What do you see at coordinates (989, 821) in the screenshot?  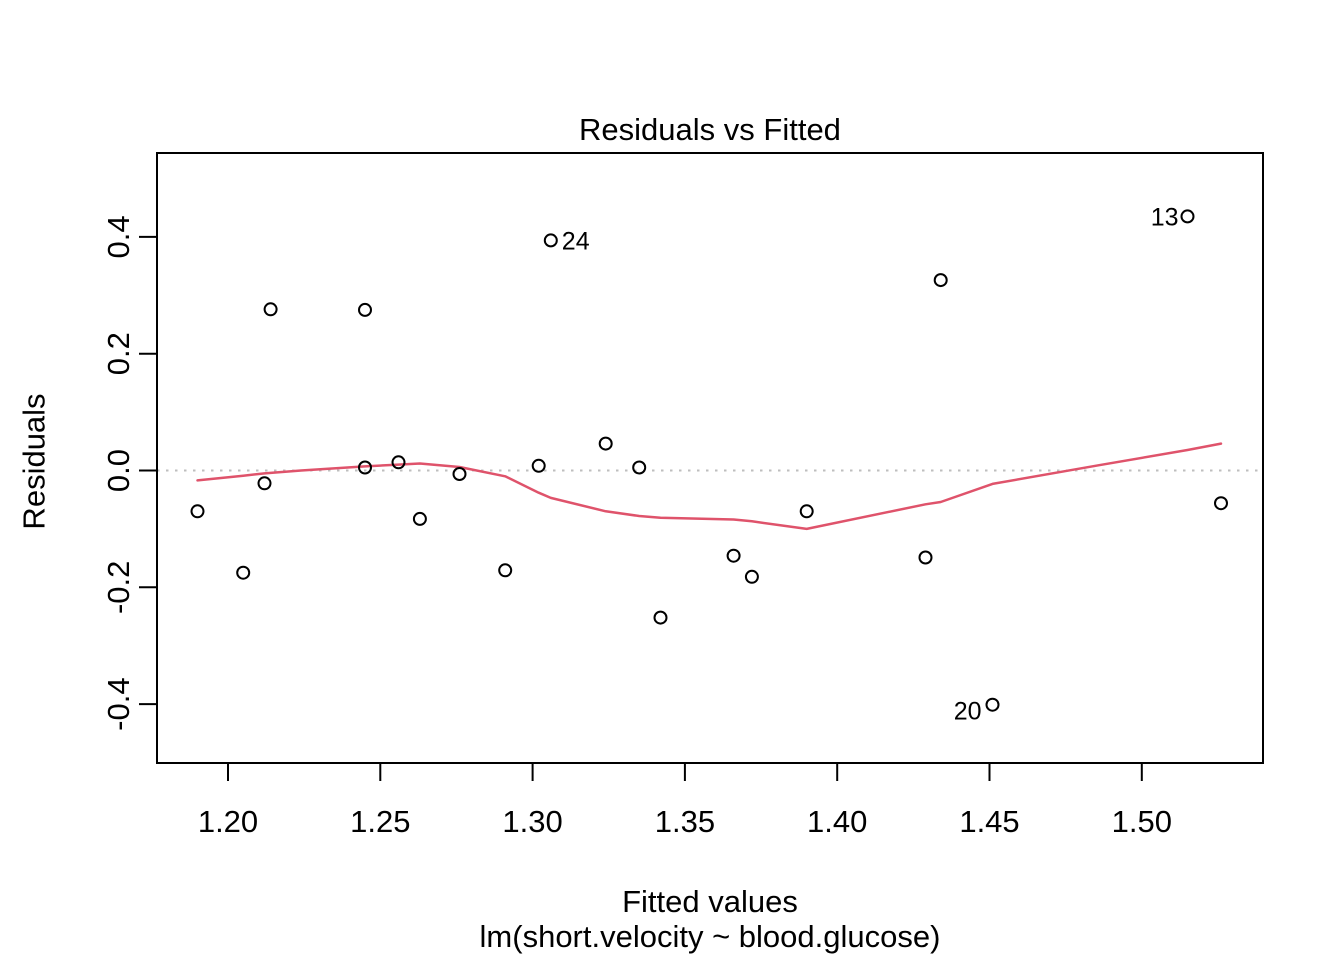 I see `x-axis-tick-label: 1.45` at bounding box center [989, 821].